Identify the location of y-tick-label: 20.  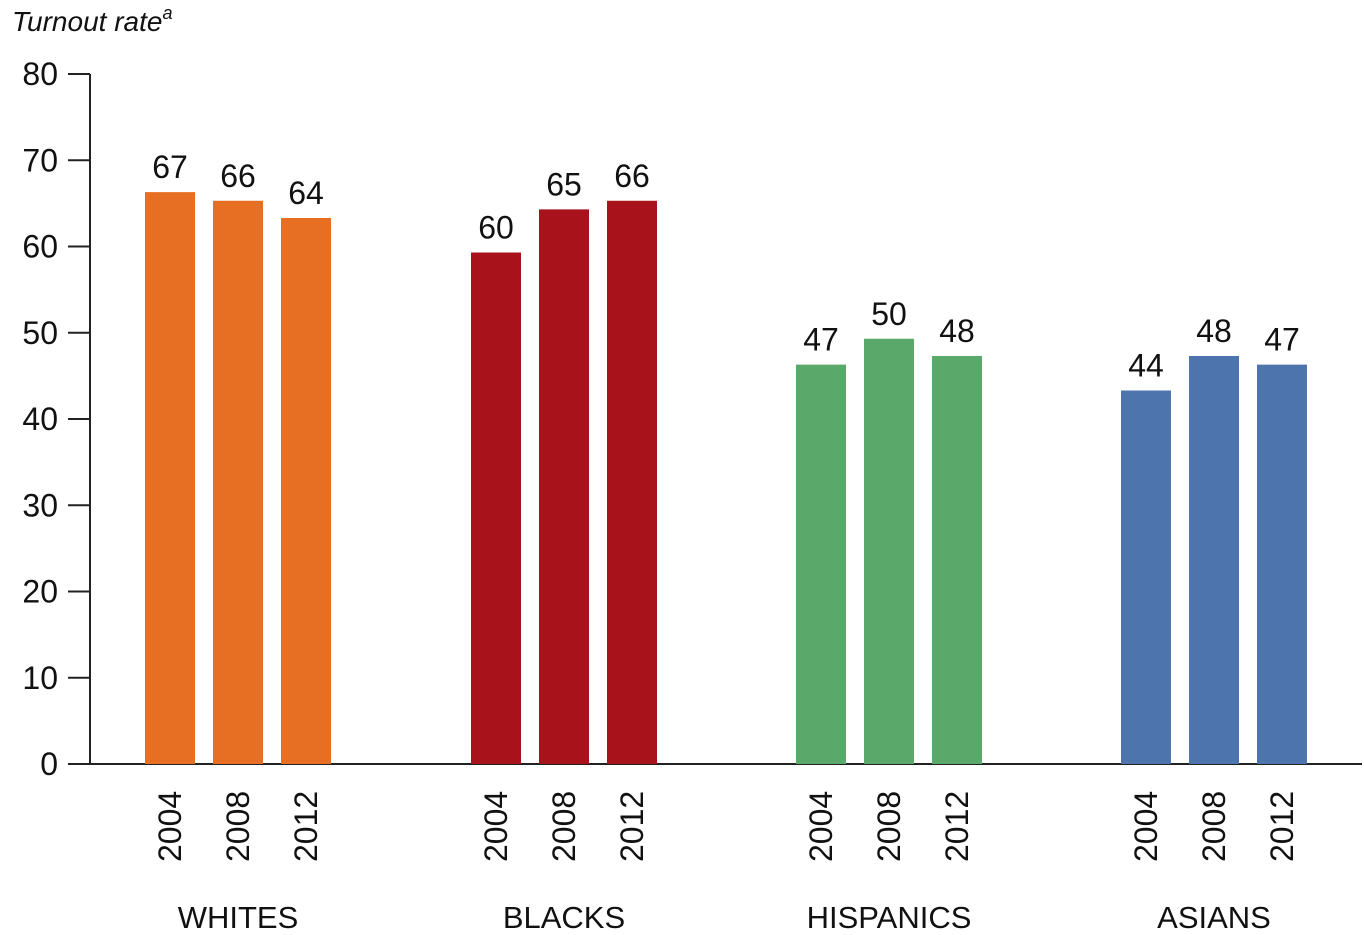
(40, 592).